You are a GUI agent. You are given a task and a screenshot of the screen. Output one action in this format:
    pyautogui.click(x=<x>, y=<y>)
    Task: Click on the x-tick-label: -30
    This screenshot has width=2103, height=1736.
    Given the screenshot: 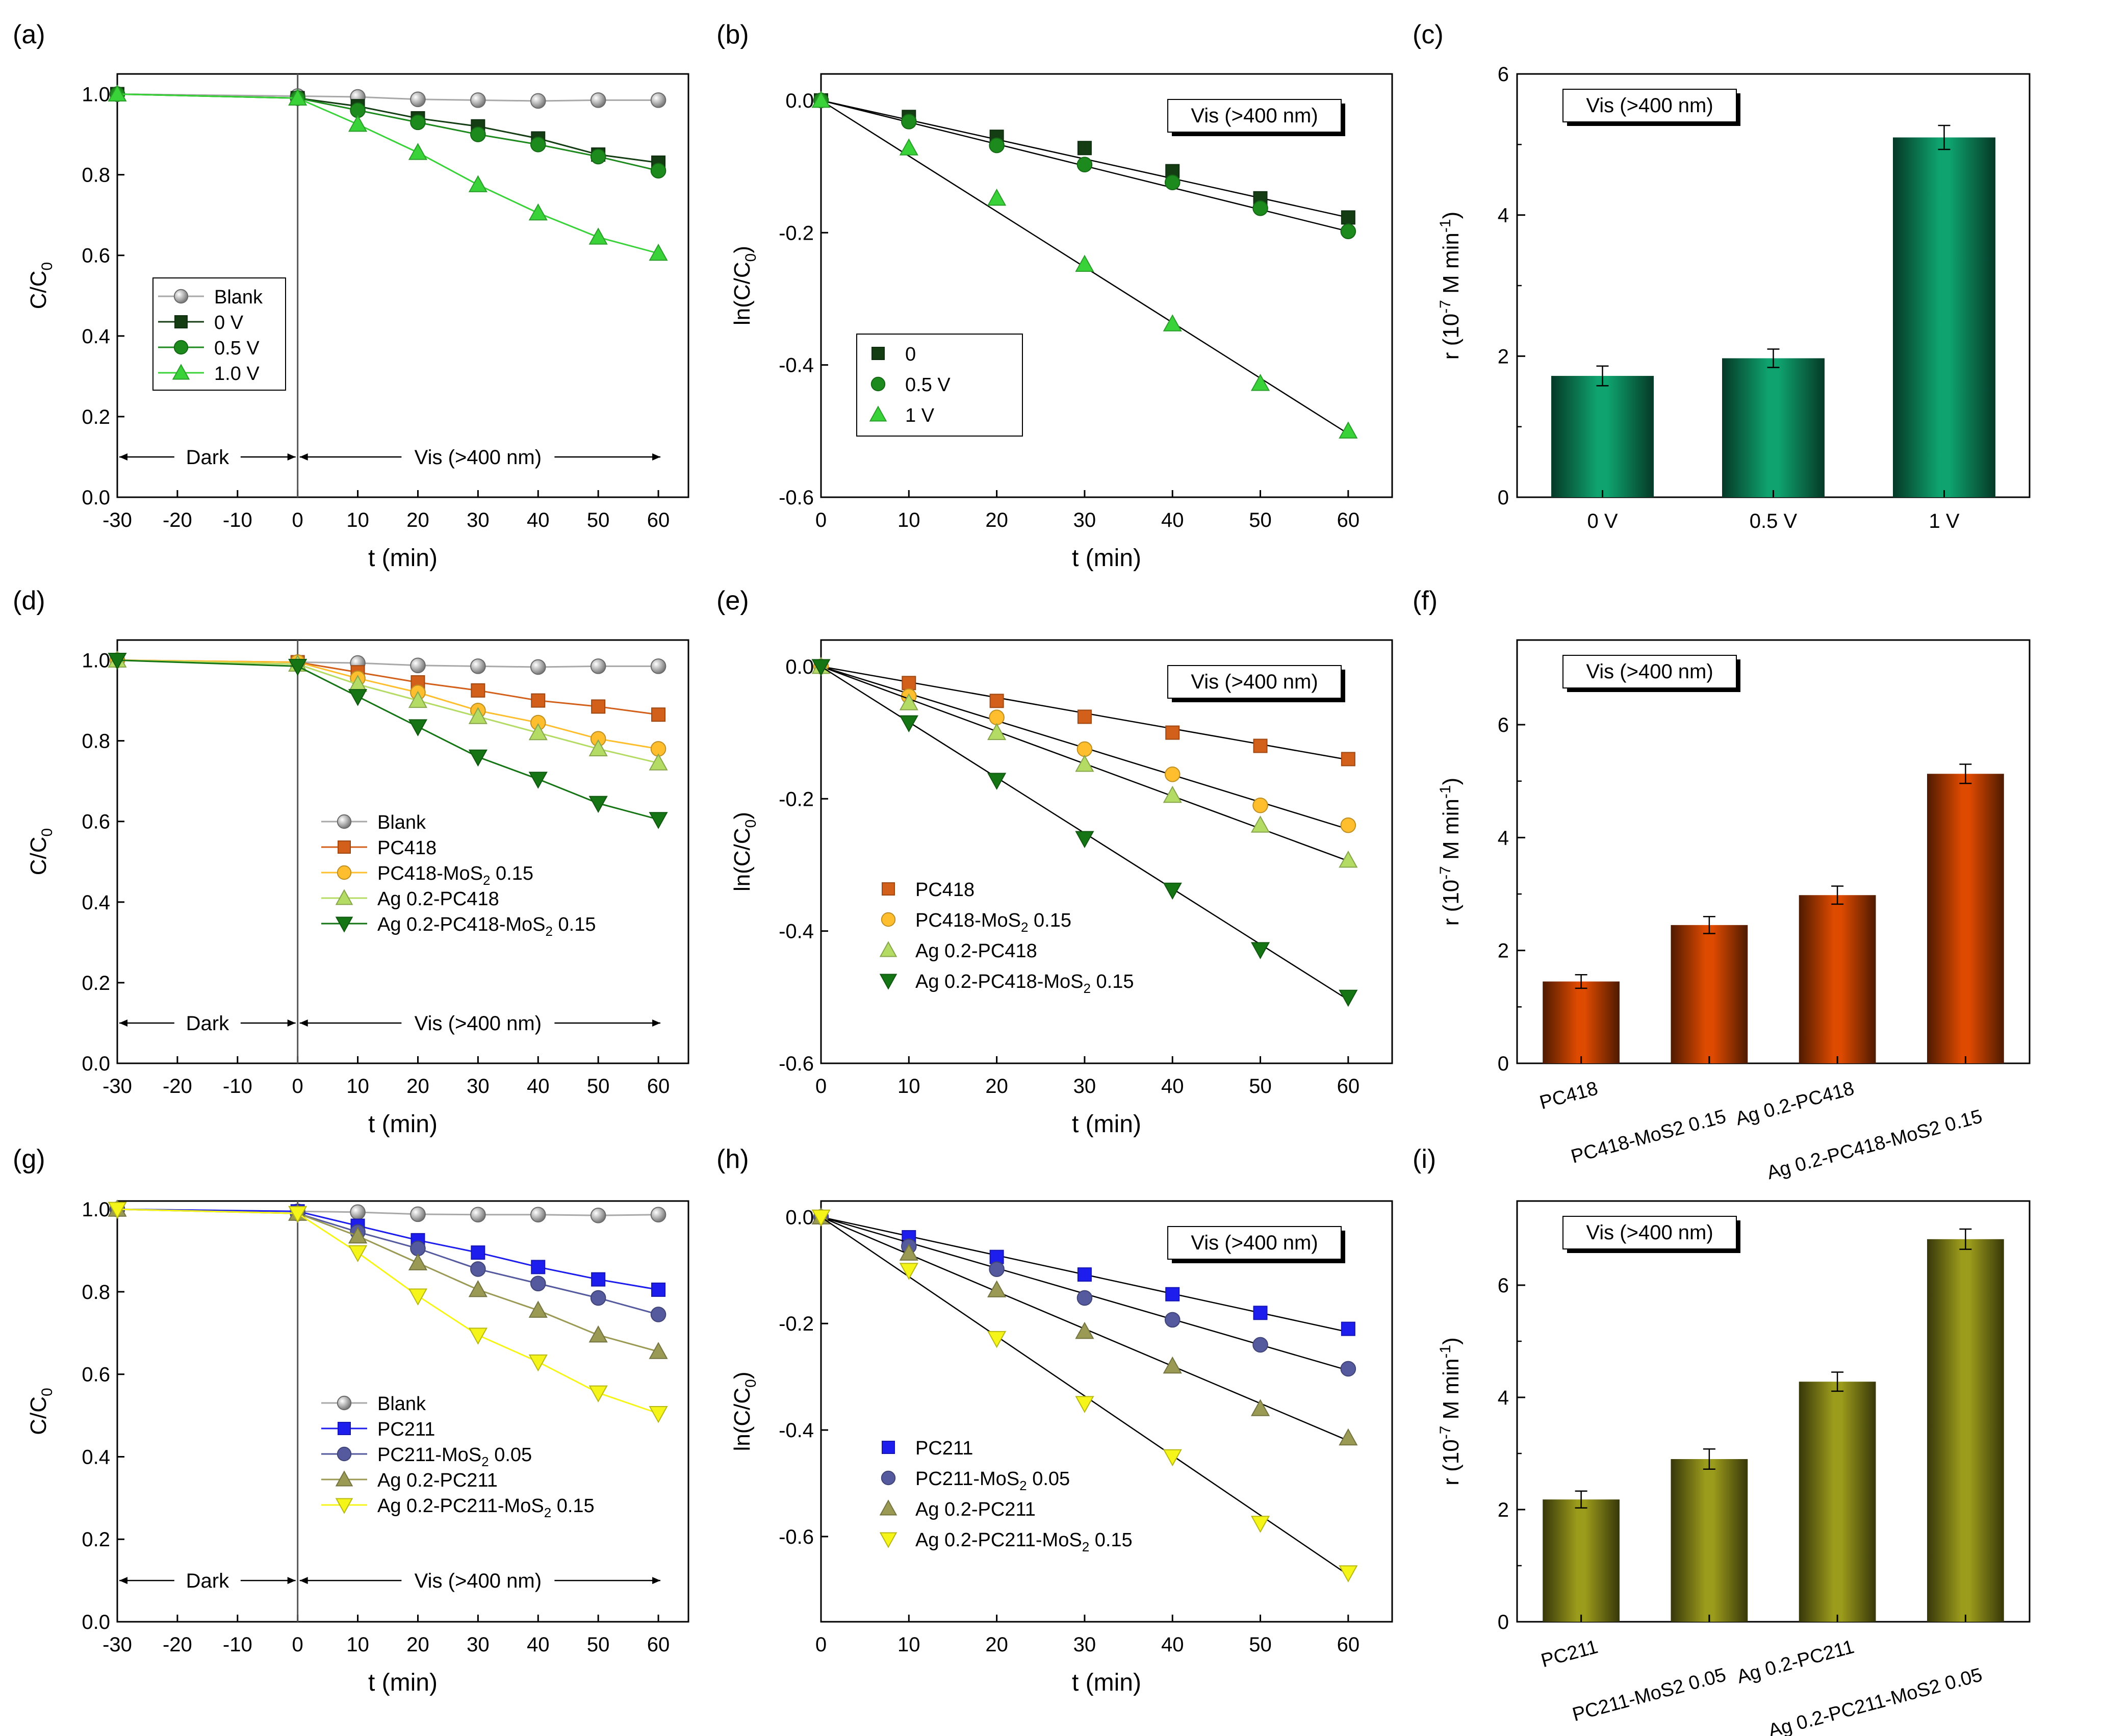 What is the action you would take?
    pyautogui.click(x=117, y=520)
    